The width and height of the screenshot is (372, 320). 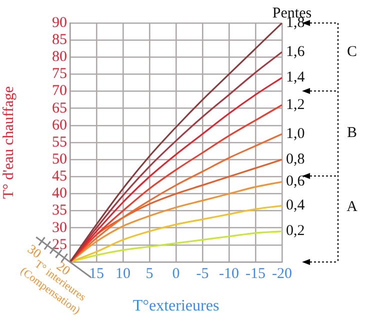 What do you see at coordinates (176, 306) in the screenshot?
I see `x-axis-title: T°exterieures` at bounding box center [176, 306].